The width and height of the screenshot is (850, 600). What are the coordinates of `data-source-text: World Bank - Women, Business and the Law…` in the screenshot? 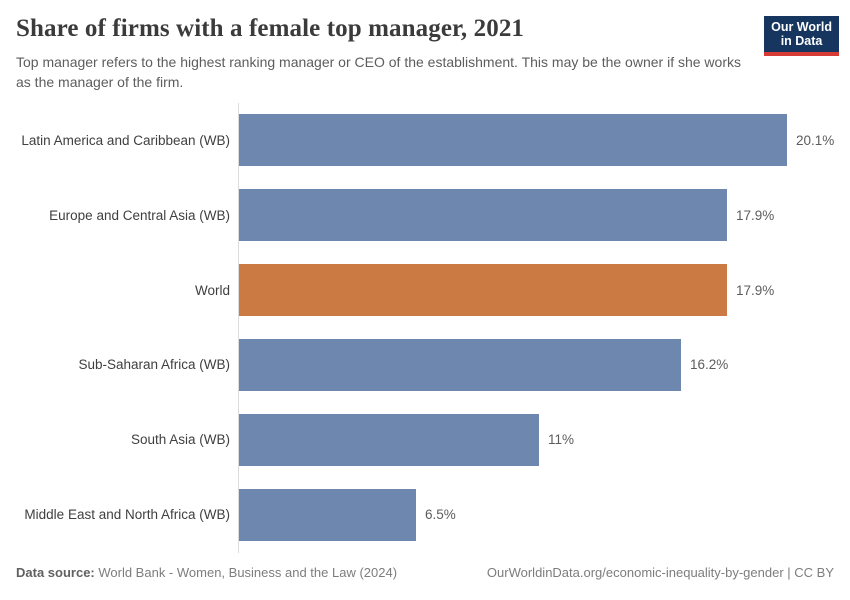 It's located at (246, 572).